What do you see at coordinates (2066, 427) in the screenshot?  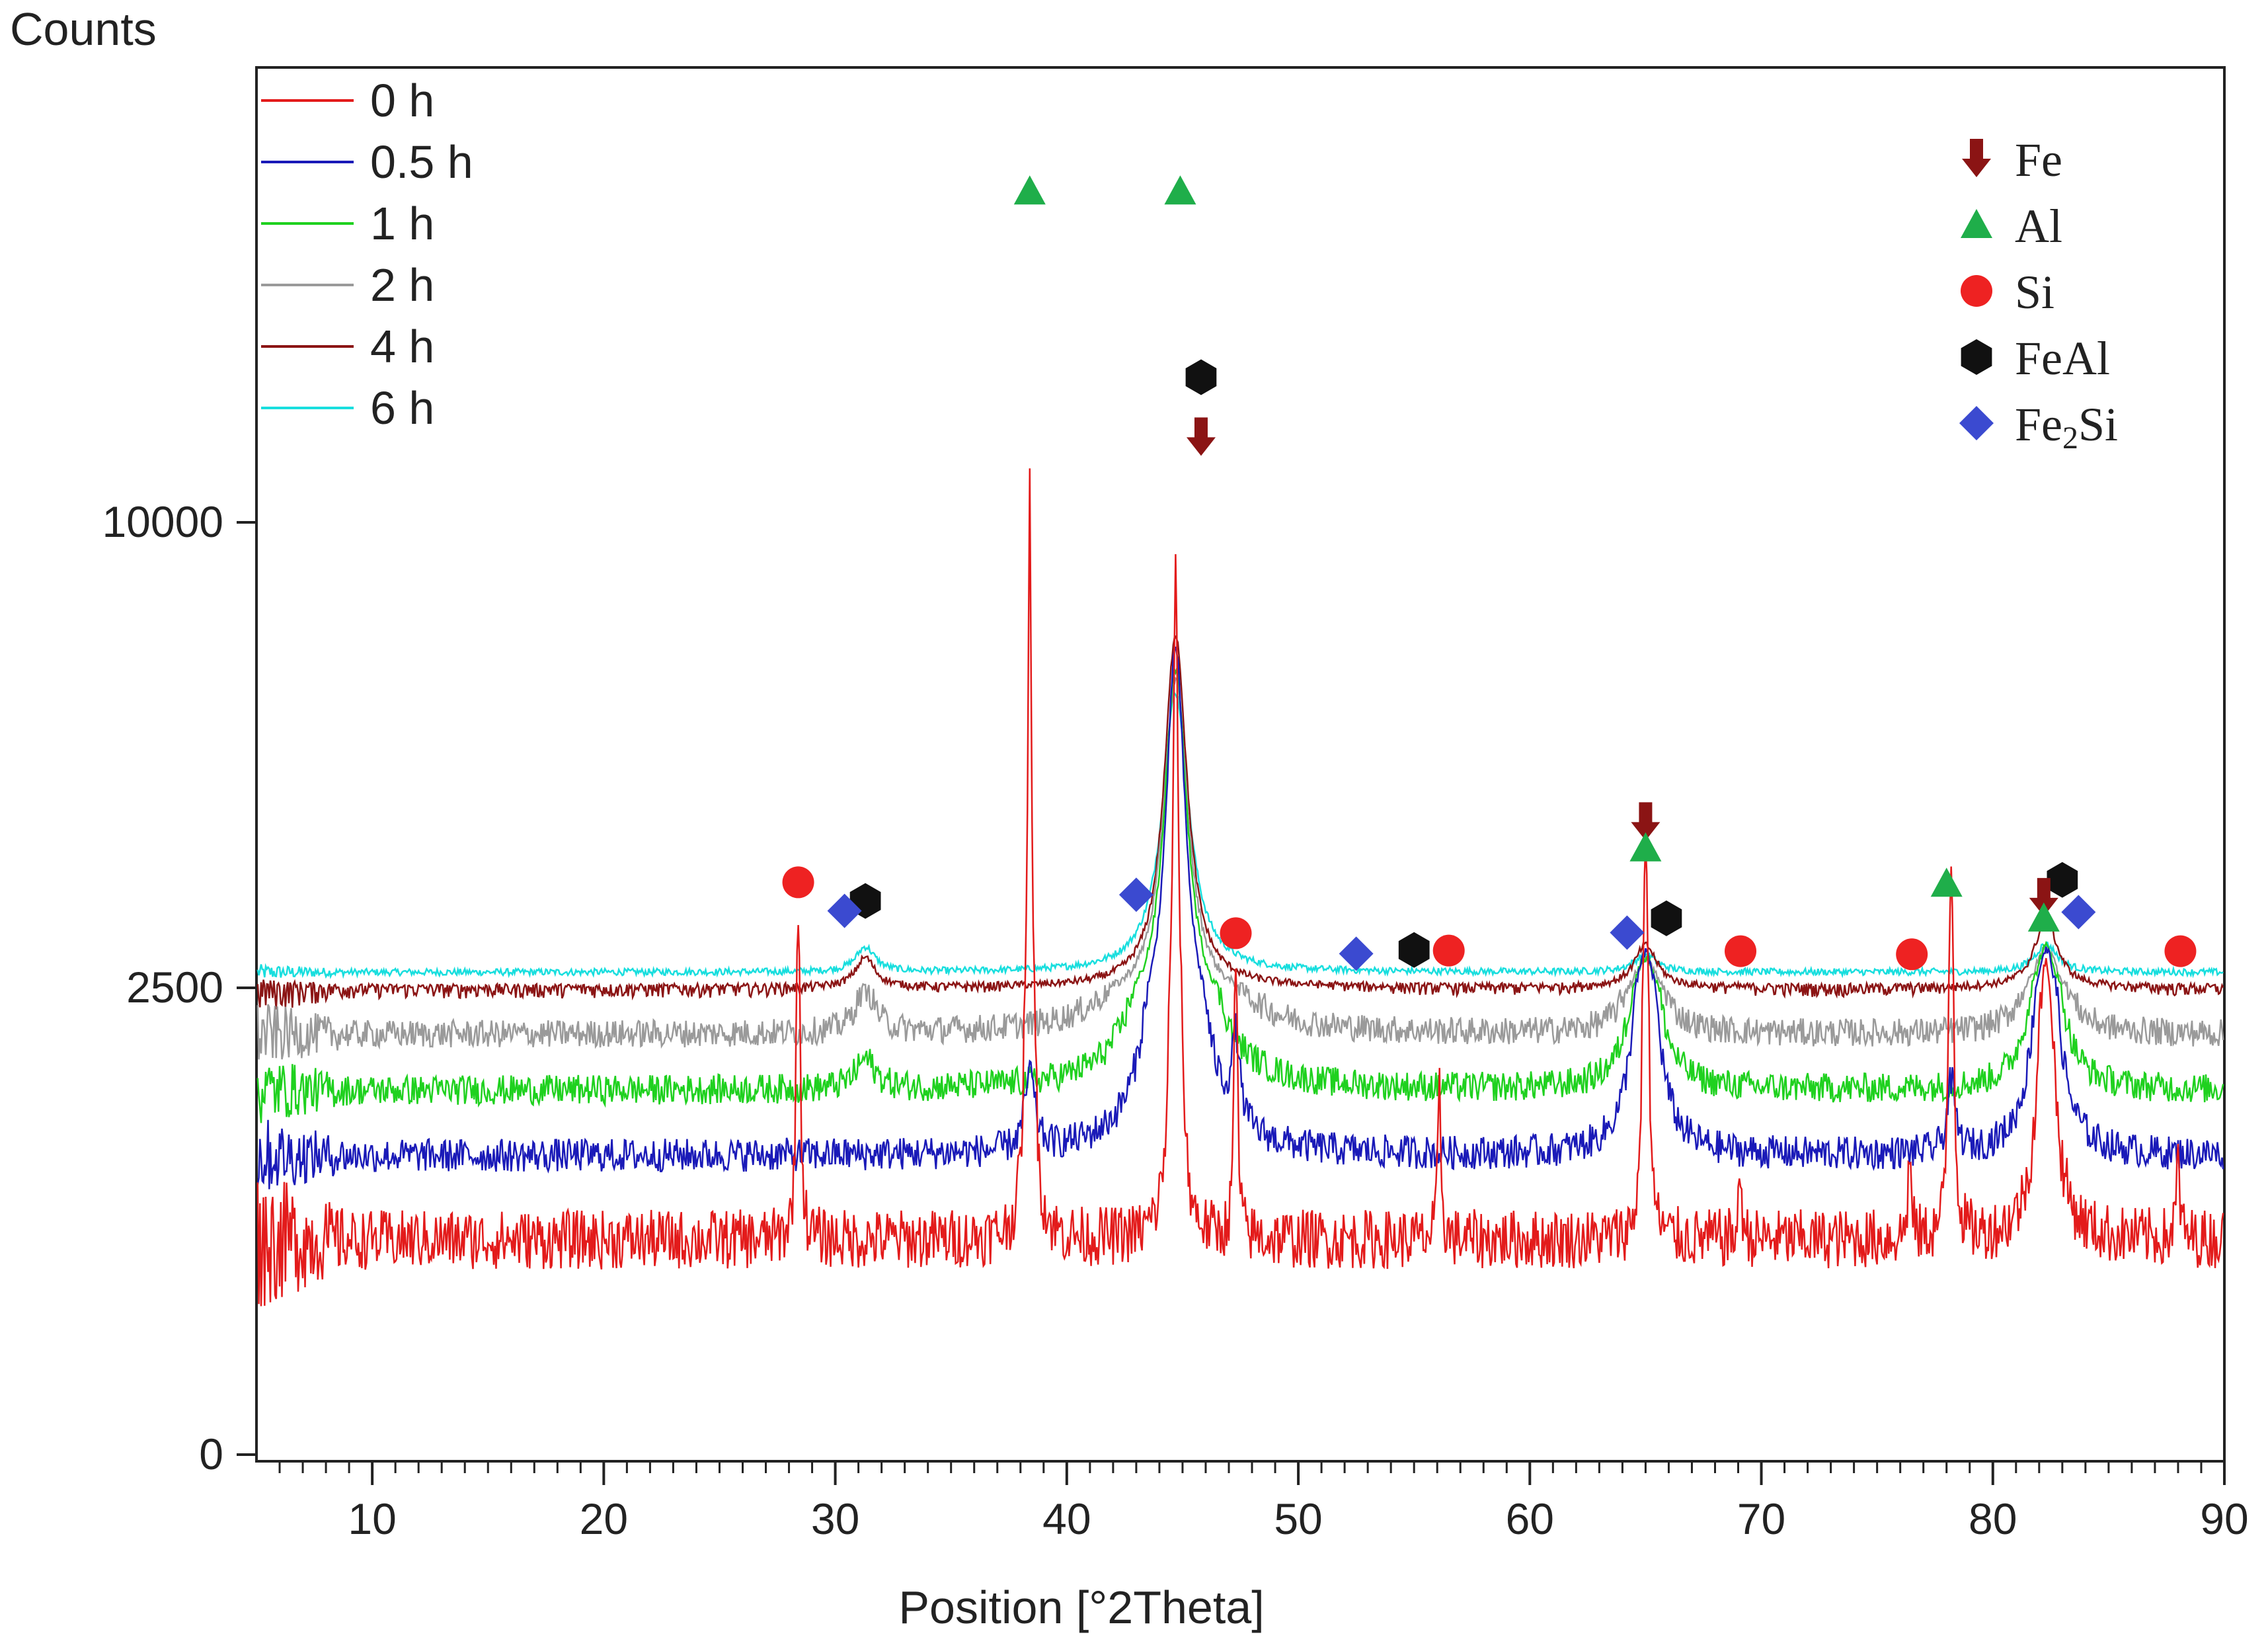 I see `phase-legend-label: Fe2Si` at bounding box center [2066, 427].